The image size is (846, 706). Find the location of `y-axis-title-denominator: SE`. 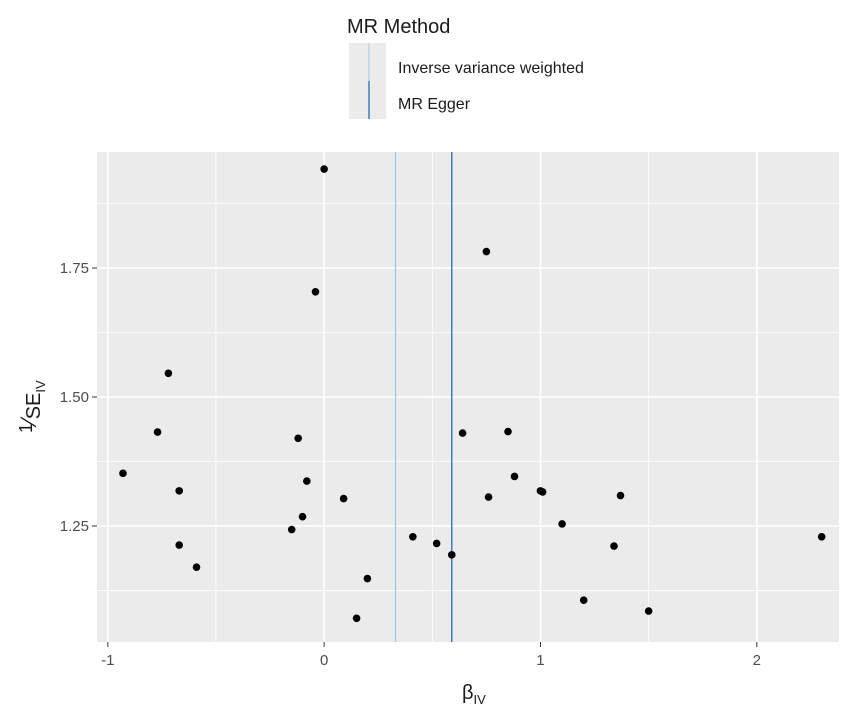

y-axis-title-denominator: SE is located at coordinates (34, 406).